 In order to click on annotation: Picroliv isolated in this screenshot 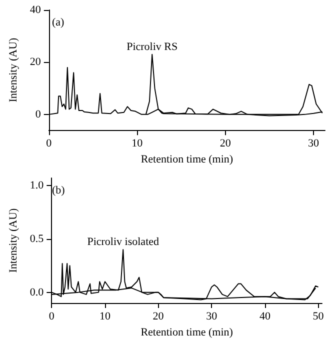, I will do `click(123, 242)`.